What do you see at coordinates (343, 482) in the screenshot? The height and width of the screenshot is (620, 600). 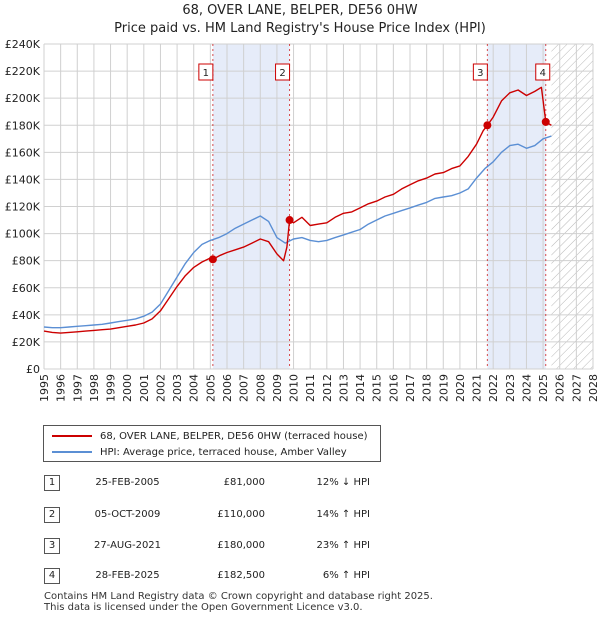 I see `sale-hpi-diff: 12% ↓ HPI` at bounding box center [343, 482].